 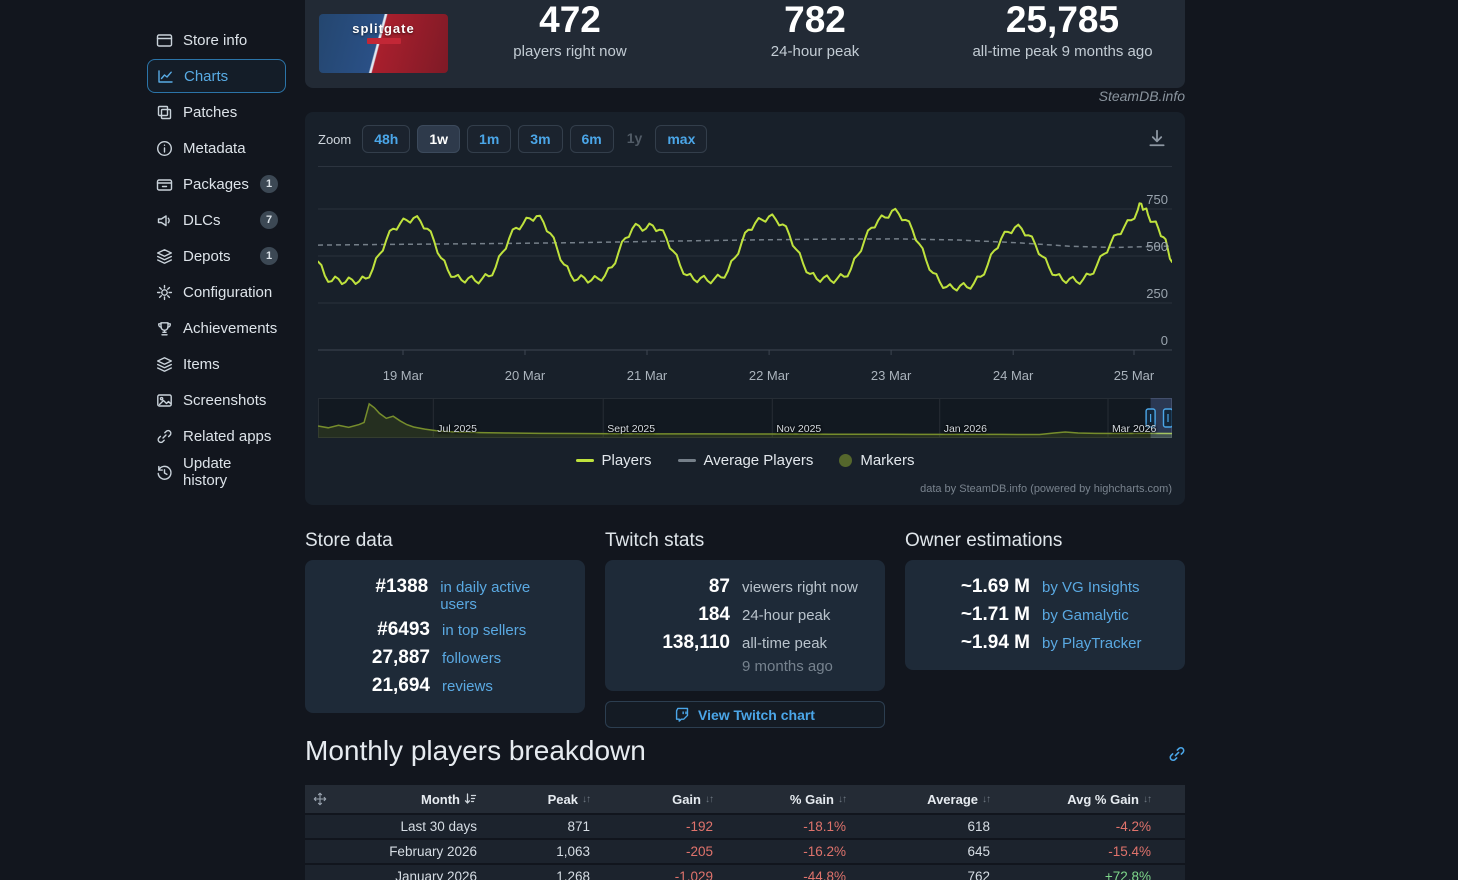 What do you see at coordinates (202, 220) in the screenshot?
I see `sidebar-item-label: DLCs` at bounding box center [202, 220].